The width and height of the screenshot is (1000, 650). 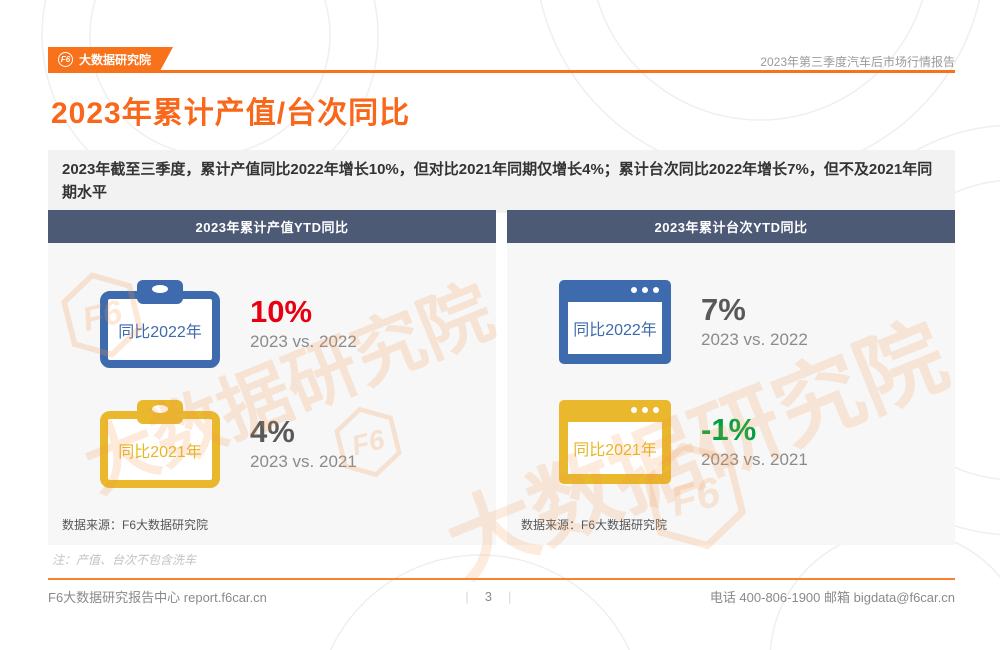 What do you see at coordinates (501, 71) in the screenshot?
I see `header-divider` at bounding box center [501, 71].